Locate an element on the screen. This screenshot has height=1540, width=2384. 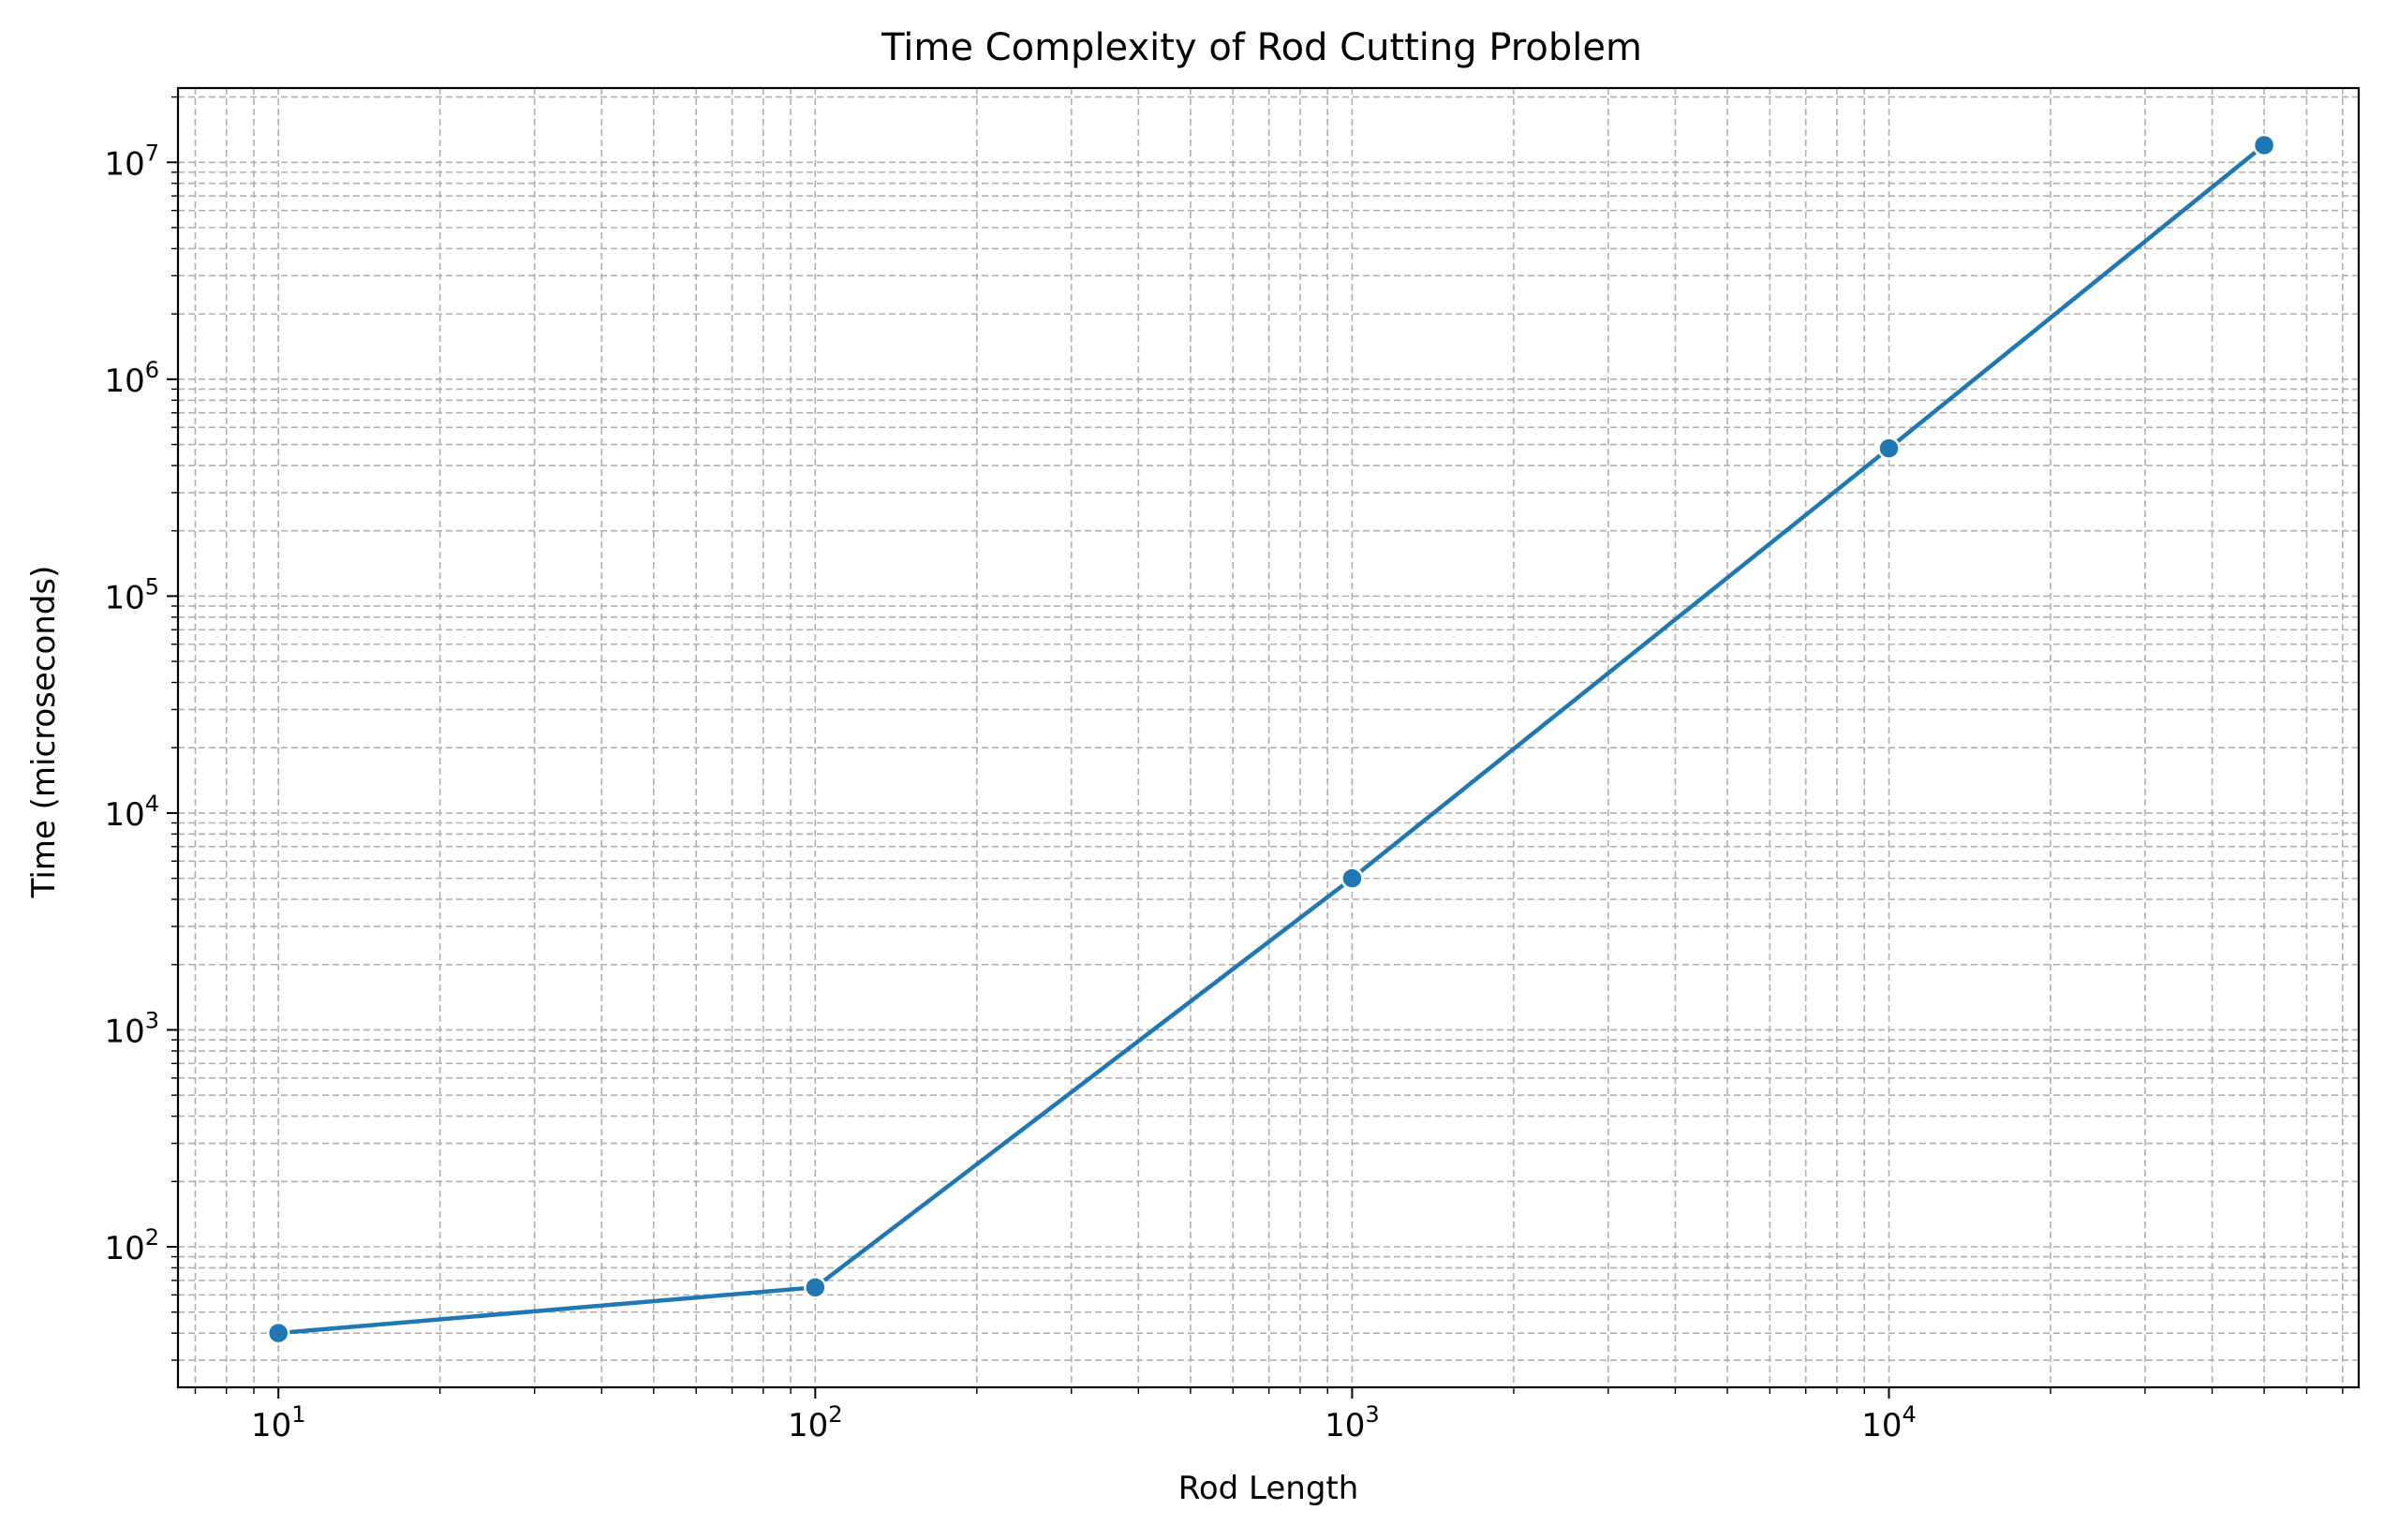
x-tick-label: 10⁴ is located at coordinates (1889, 1422).